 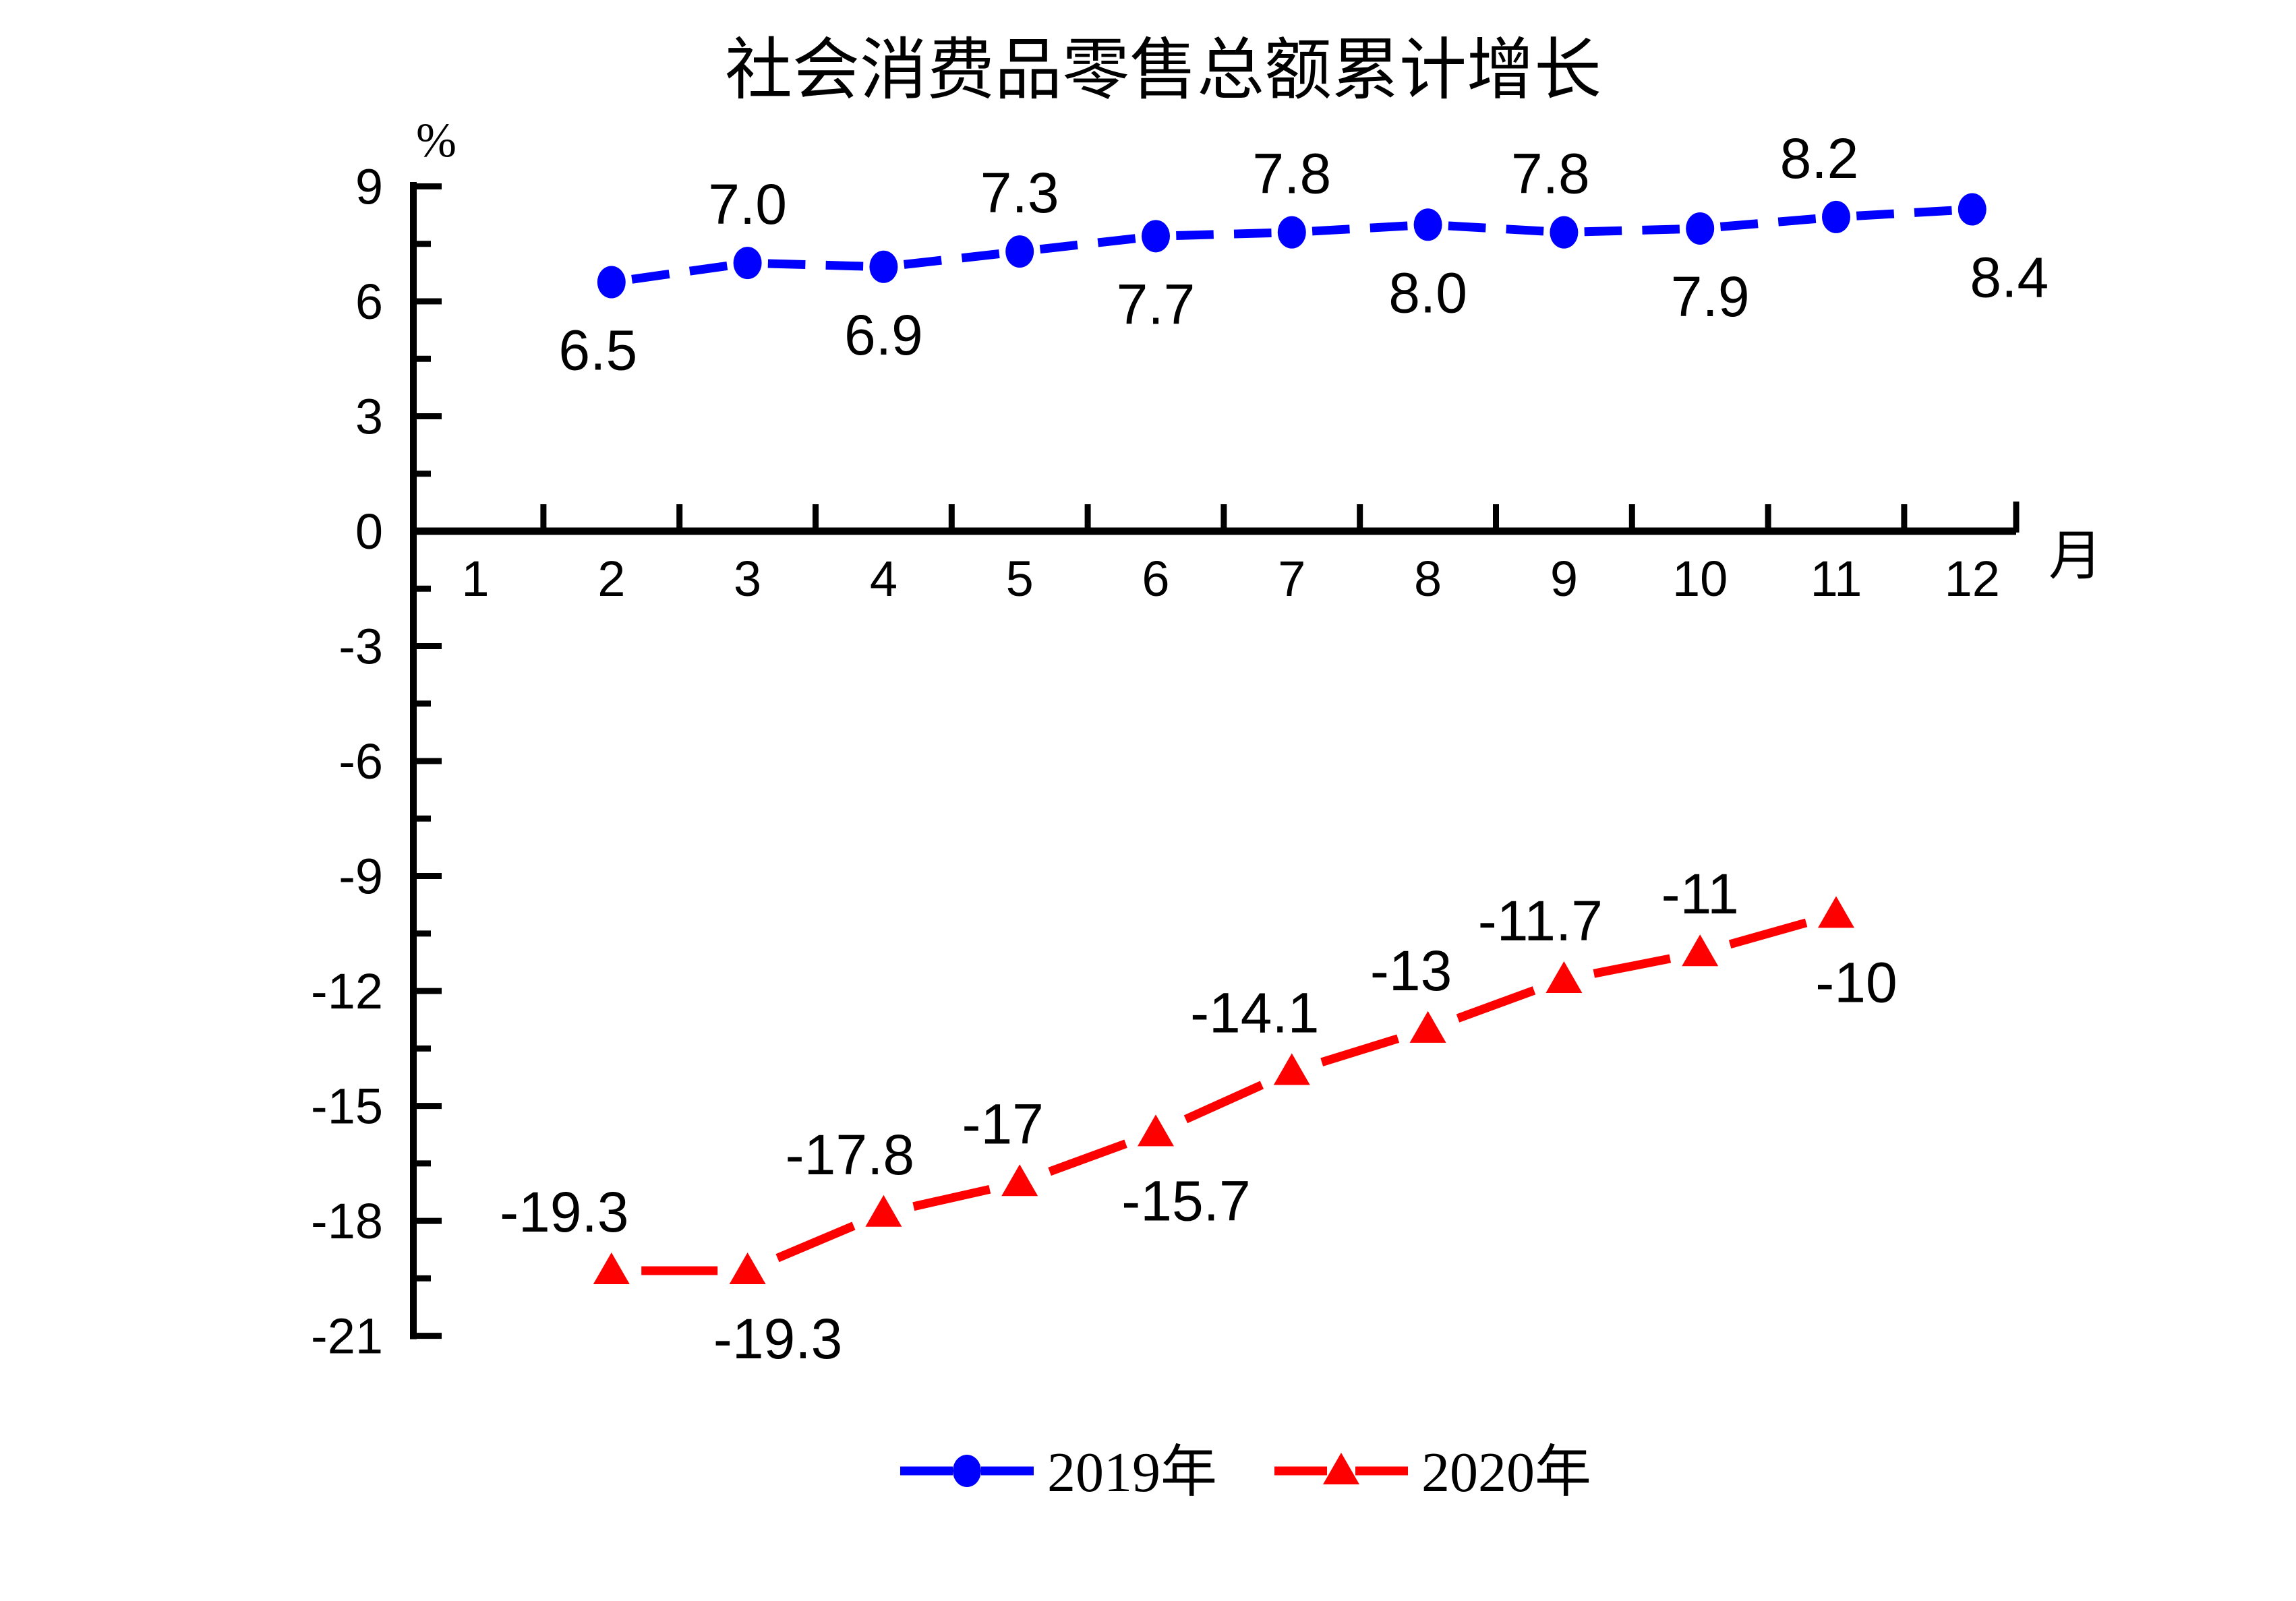 I want to click on legend-item-2020年: 2020年, so click(x=1432, y=1472).